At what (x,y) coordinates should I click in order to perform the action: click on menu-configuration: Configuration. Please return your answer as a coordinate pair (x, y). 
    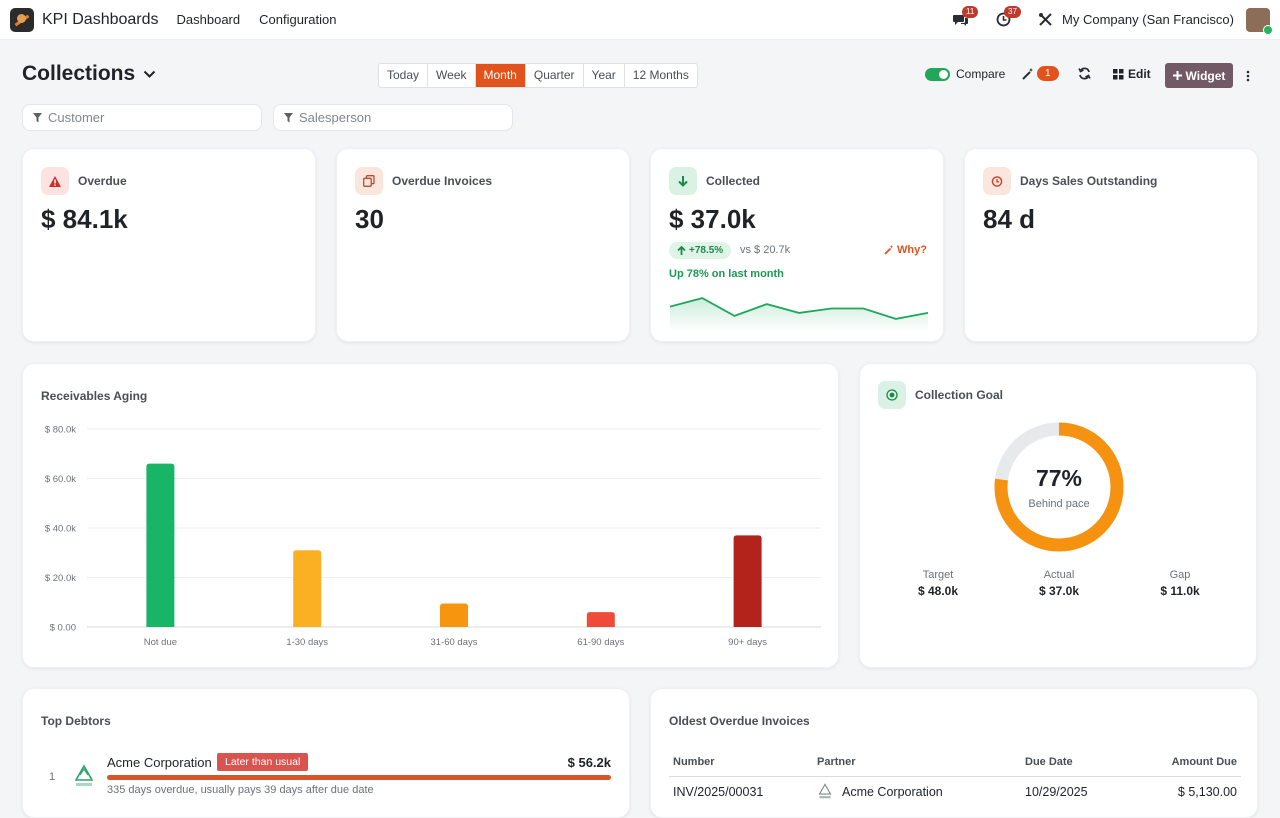
    Looking at the image, I should click on (298, 19).